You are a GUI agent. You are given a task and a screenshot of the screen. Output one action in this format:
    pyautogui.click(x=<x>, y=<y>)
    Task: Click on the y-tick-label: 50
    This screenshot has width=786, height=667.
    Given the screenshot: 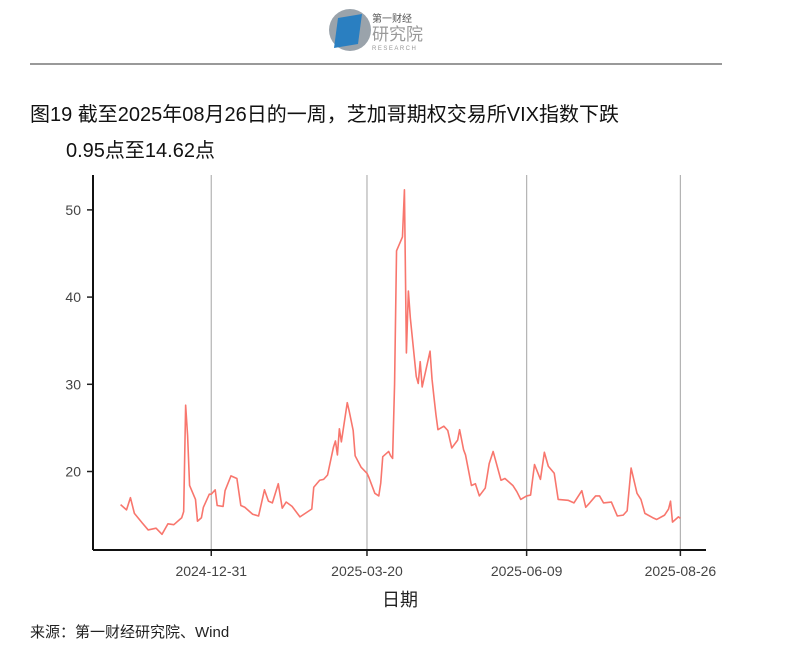 What is the action you would take?
    pyautogui.click(x=73, y=210)
    